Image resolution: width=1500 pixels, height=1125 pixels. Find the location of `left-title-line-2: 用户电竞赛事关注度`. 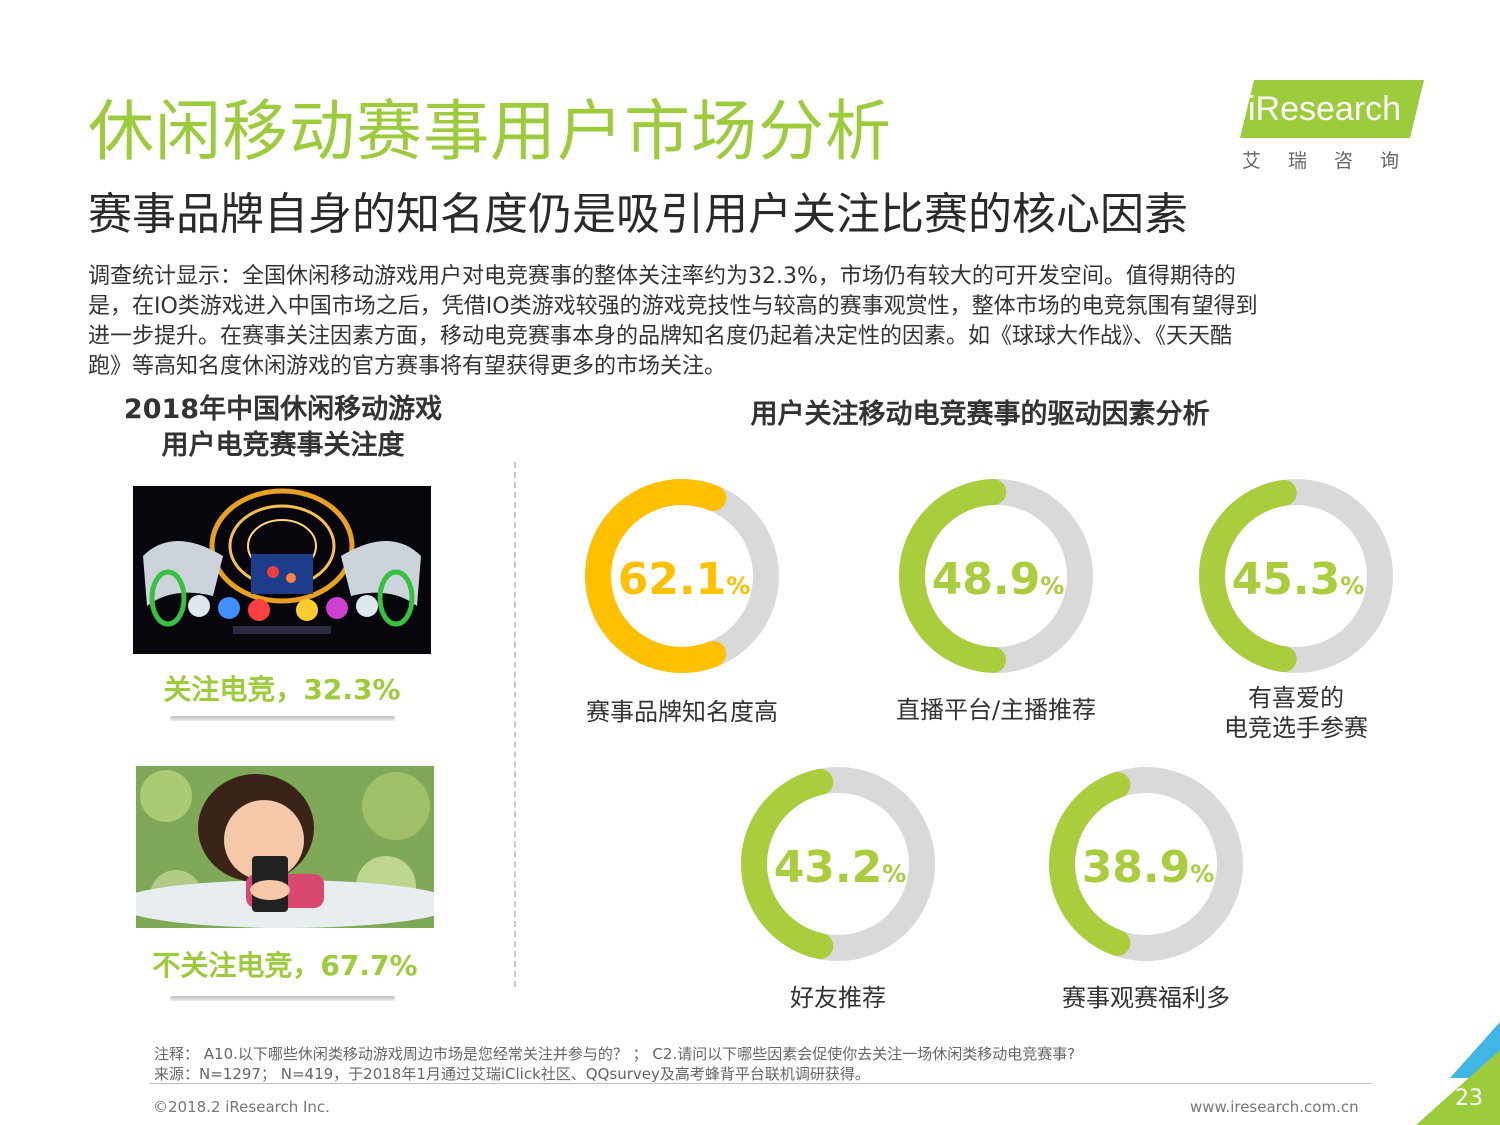

left-title-line-2: 用户电竞赛事关注度 is located at coordinates (283, 445).